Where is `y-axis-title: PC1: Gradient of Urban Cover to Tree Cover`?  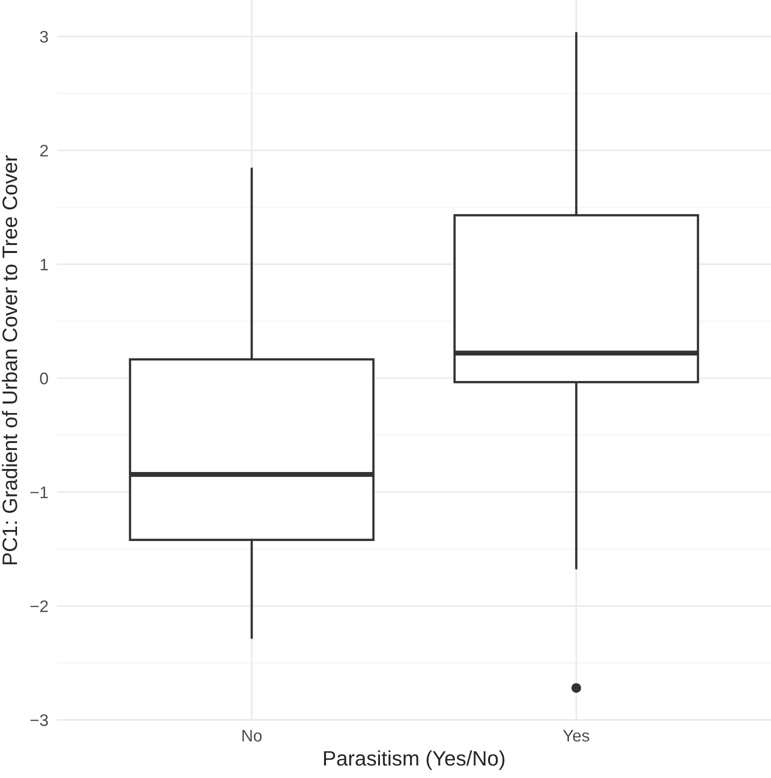 y-axis-title: PC1: Gradient of Urban Cover to Tree Cover is located at coordinates (10, 359).